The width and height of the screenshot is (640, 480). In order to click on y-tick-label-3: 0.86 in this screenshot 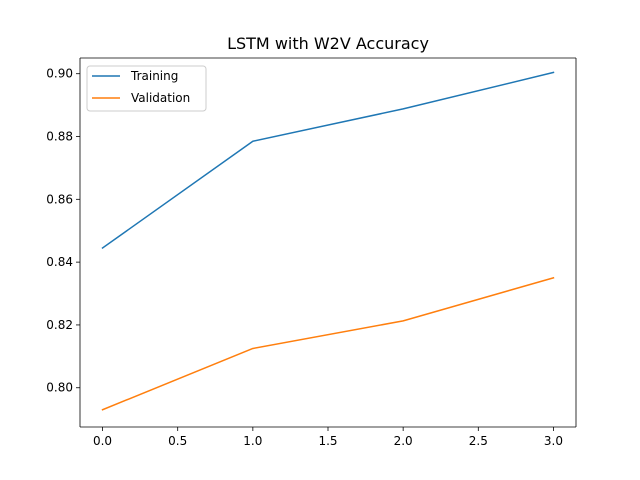, I will do `click(59, 199)`.